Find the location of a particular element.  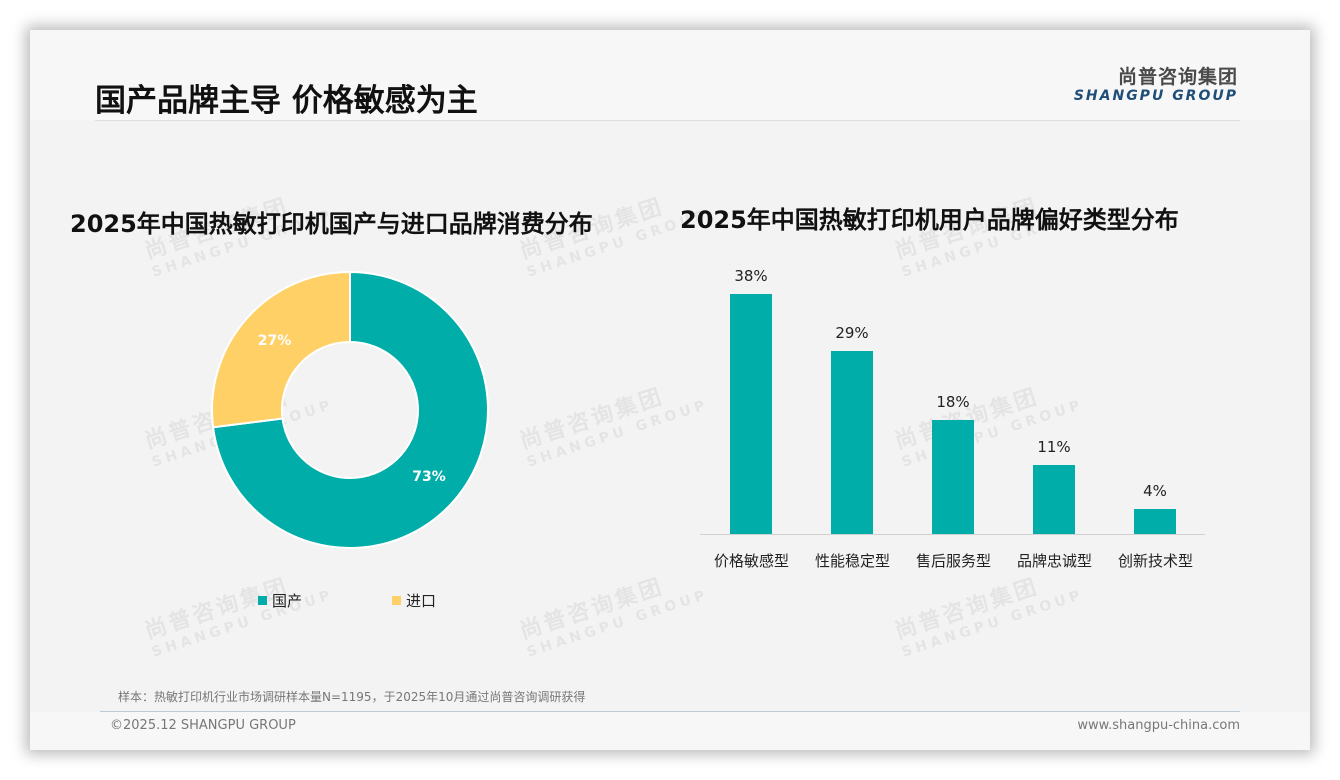

x-axis-category-label: 售后服务型 is located at coordinates (953, 561).